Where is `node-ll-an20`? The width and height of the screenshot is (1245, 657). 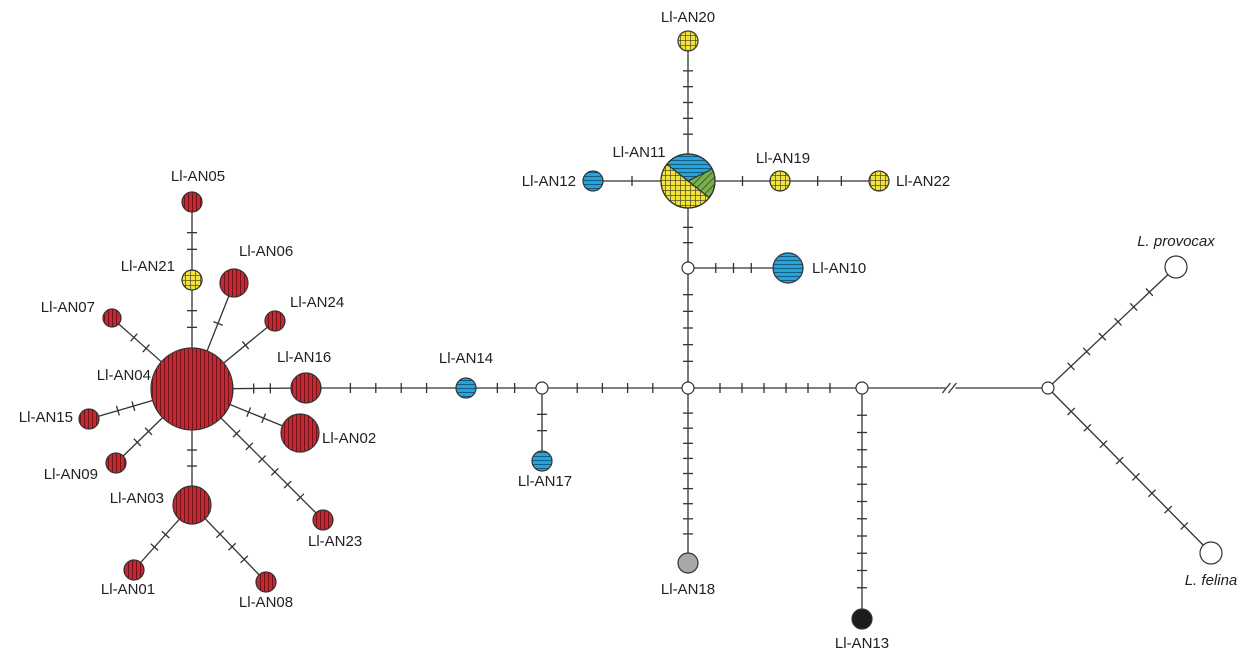
node-ll-an20 is located at coordinates (688, 41).